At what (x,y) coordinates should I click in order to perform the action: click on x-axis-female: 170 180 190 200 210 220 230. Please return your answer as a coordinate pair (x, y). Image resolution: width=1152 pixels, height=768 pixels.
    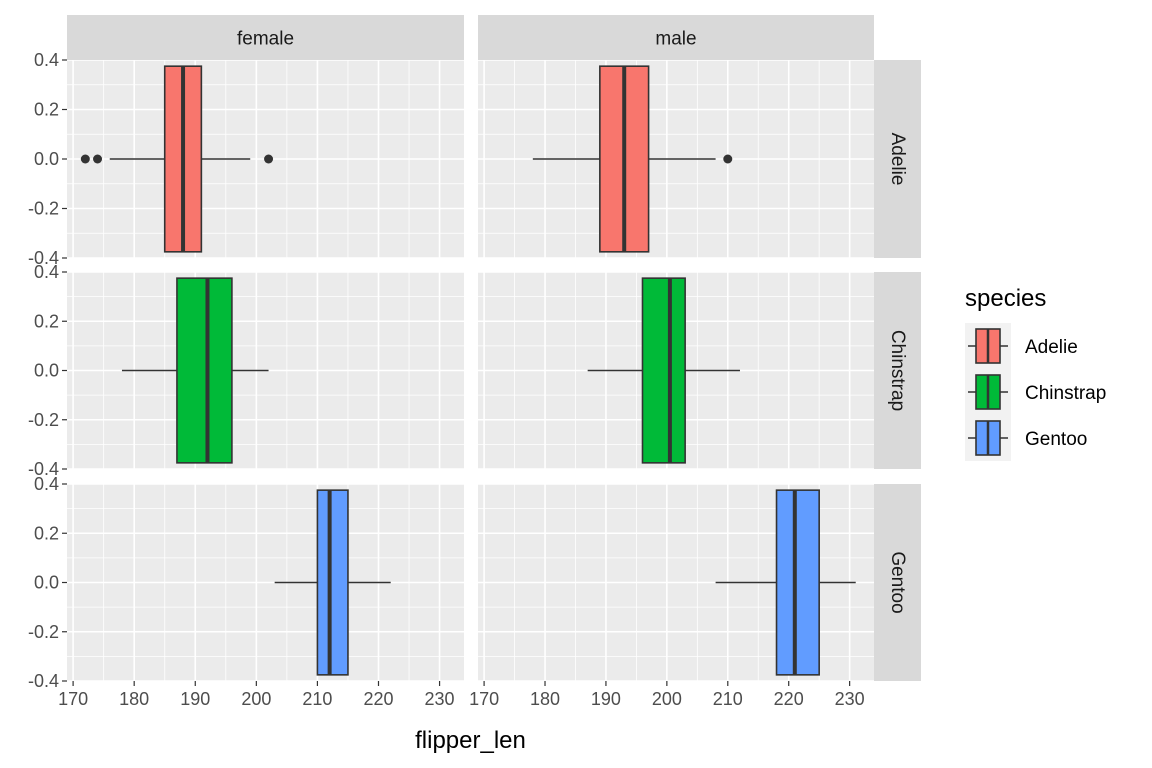
    Looking at the image, I should click on (256, 695).